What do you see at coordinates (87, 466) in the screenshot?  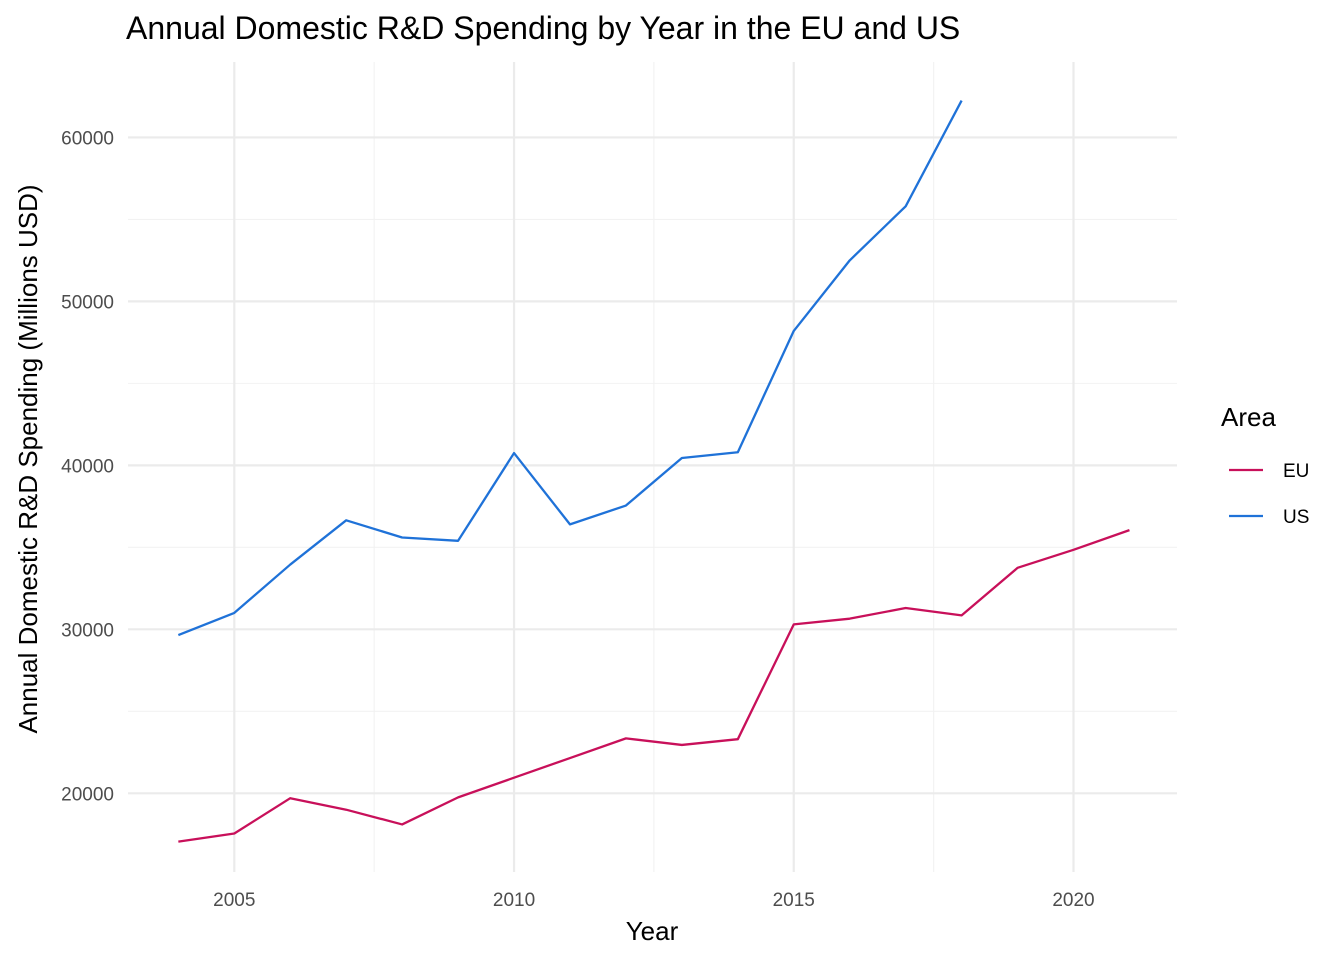 I see `y-tick-label: 40000` at bounding box center [87, 466].